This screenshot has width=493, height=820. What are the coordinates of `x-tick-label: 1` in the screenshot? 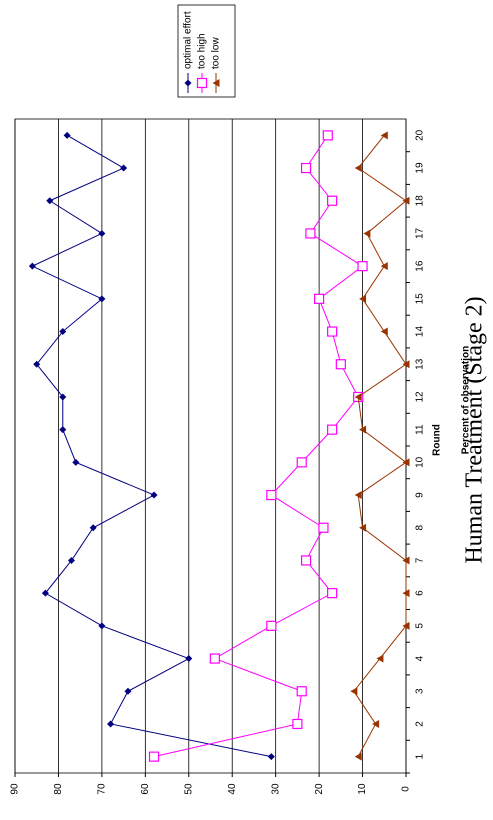 It's located at (420, 756).